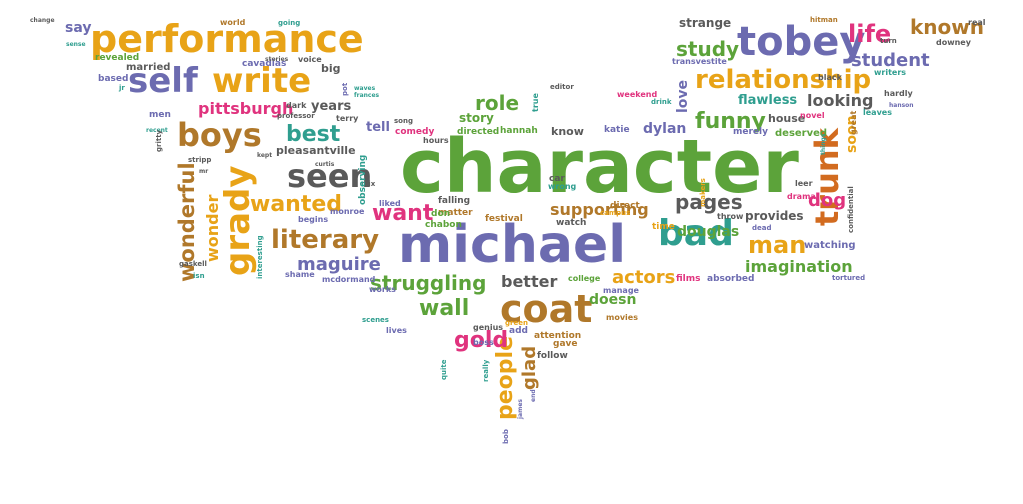  Describe the element at coordinates (708, 232) in the screenshot. I see `cloud-word-douglas: douglas` at that location.